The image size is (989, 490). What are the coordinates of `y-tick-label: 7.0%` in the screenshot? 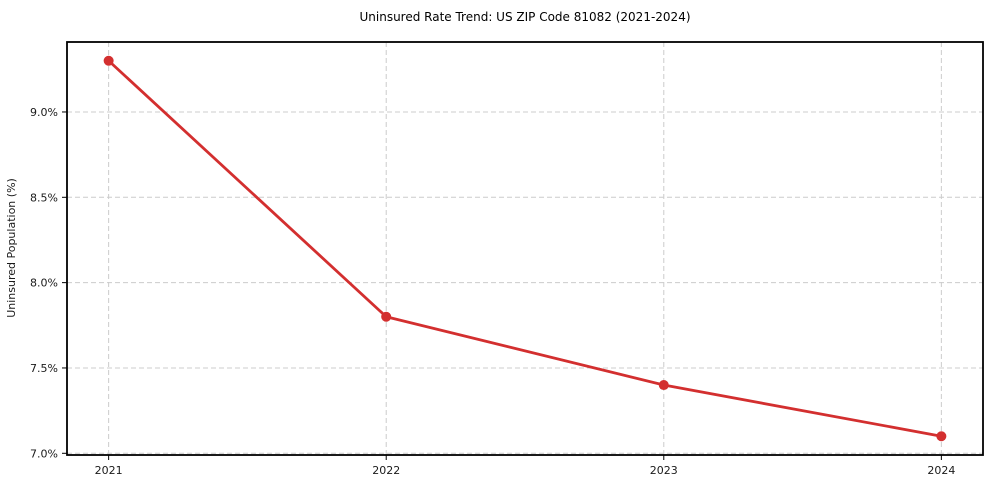 It's located at (44, 453).